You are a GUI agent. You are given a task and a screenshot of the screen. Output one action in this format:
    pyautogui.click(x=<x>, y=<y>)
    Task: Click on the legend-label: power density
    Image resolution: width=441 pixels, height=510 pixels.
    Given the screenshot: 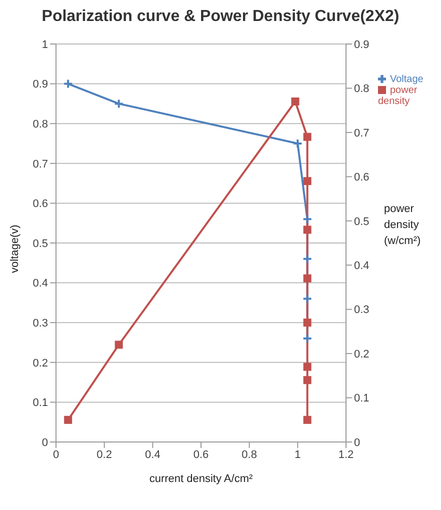 What is the action you would take?
    pyautogui.click(x=398, y=96)
    